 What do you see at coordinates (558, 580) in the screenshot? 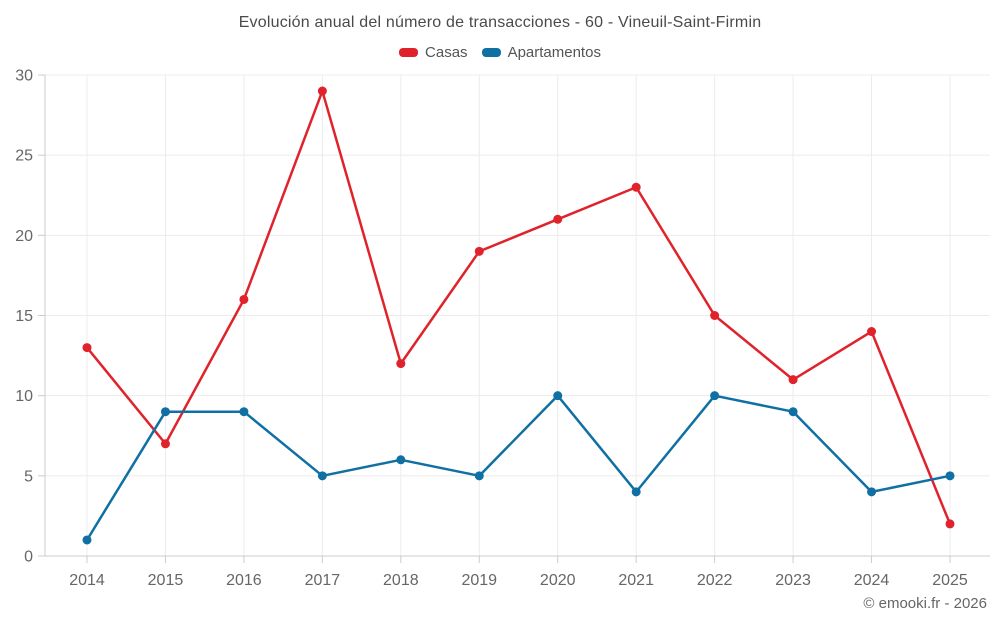
I see `x-tick-label: 2020` at bounding box center [558, 580].